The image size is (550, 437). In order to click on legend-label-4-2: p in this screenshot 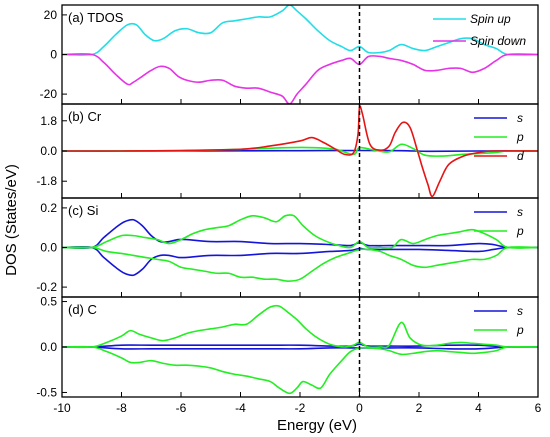, I will do `click(520, 330)`.